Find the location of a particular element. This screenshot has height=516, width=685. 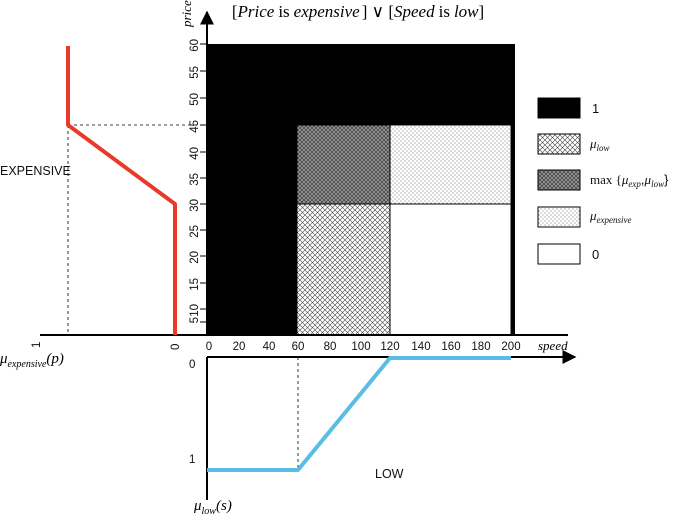

mu-low-label: μlow(s) is located at coordinates (212, 507).